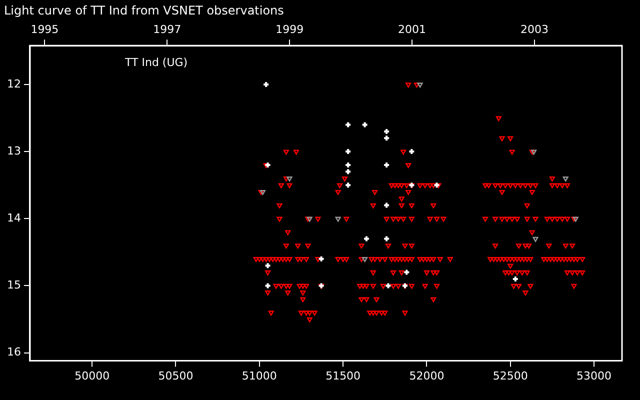 This screenshot has height=400, width=640. What do you see at coordinates (510, 375) in the screenshot?
I see `x-tick-label: 52500` at bounding box center [510, 375].